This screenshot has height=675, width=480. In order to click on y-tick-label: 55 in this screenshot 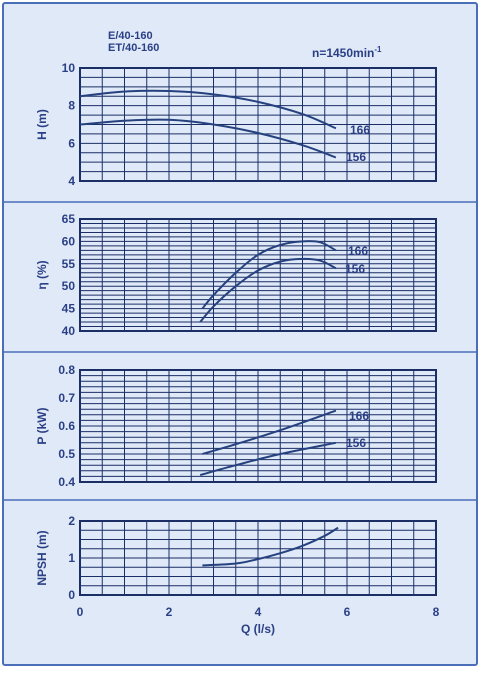, I will do `click(69, 264)`.